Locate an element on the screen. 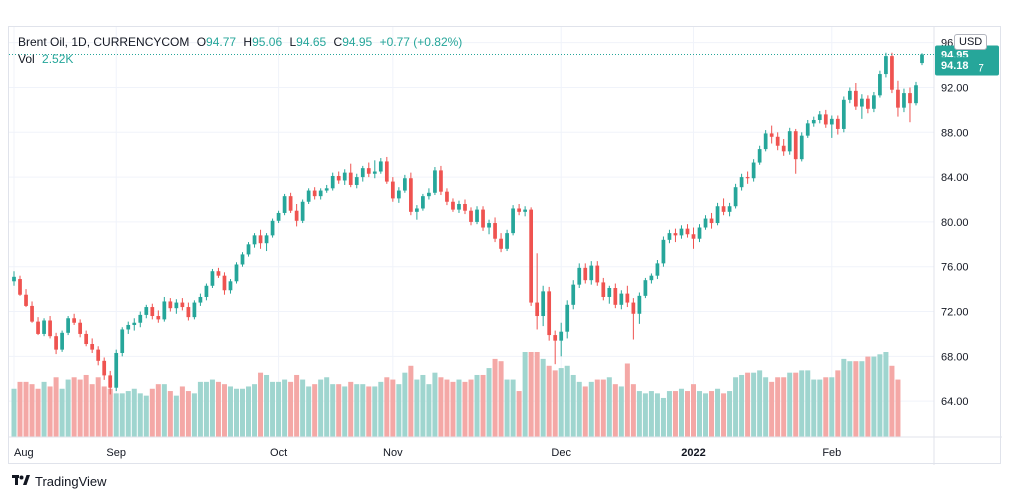  y-tick-label: 76.00 is located at coordinates (955, 268).